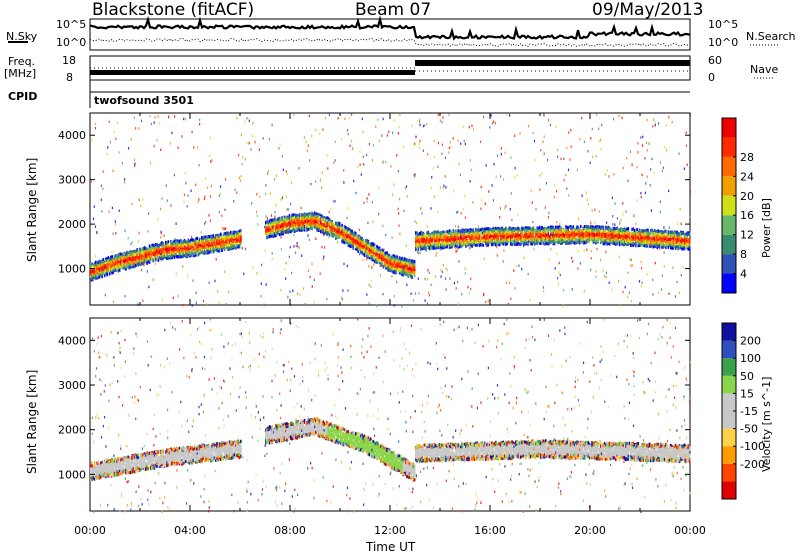  What do you see at coordinates (22, 36) in the screenshot?
I see `nsky-label: N.Sky` at bounding box center [22, 36].